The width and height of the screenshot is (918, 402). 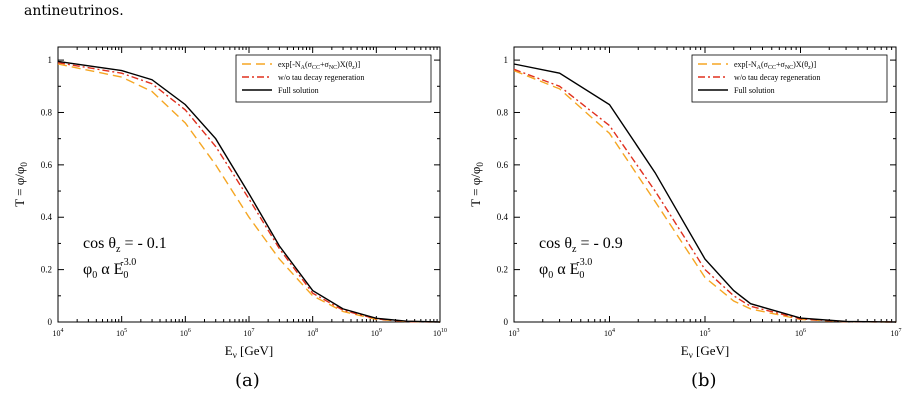 I want to click on x-tick-label: 10³, so click(x=514, y=333).